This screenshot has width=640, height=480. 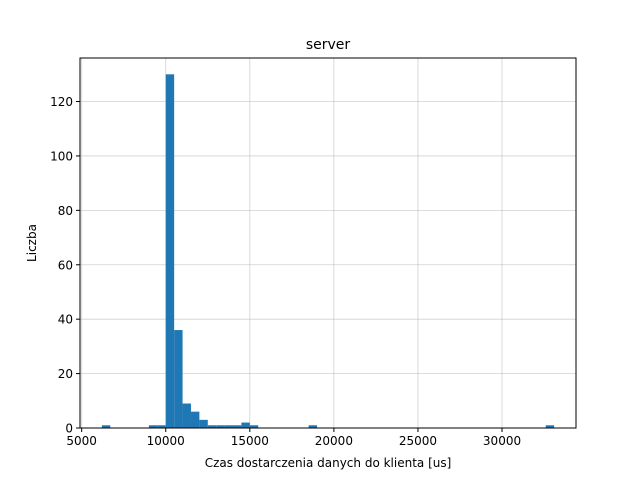 I want to click on y-axis-label: Liczba, so click(x=32, y=243).